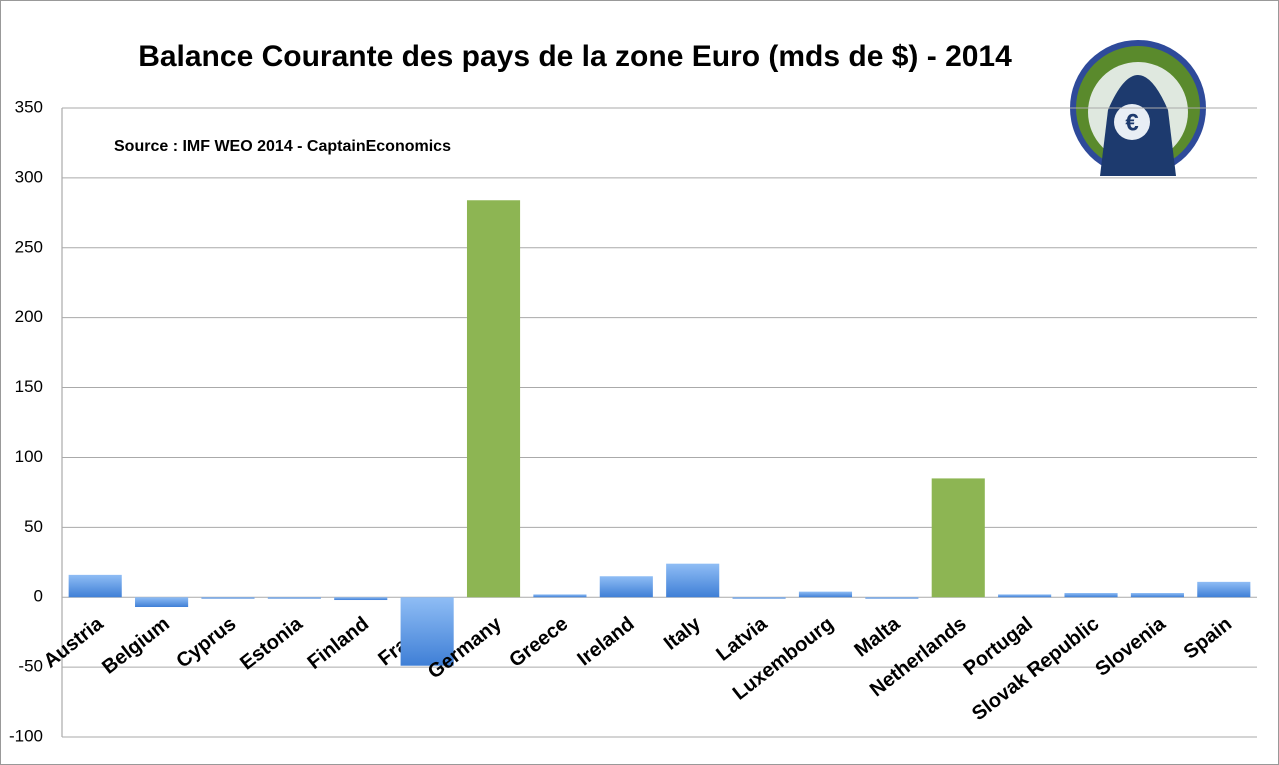  What do you see at coordinates (29, 386) in the screenshot?
I see `y-tick-label: 150` at bounding box center [29, 386].